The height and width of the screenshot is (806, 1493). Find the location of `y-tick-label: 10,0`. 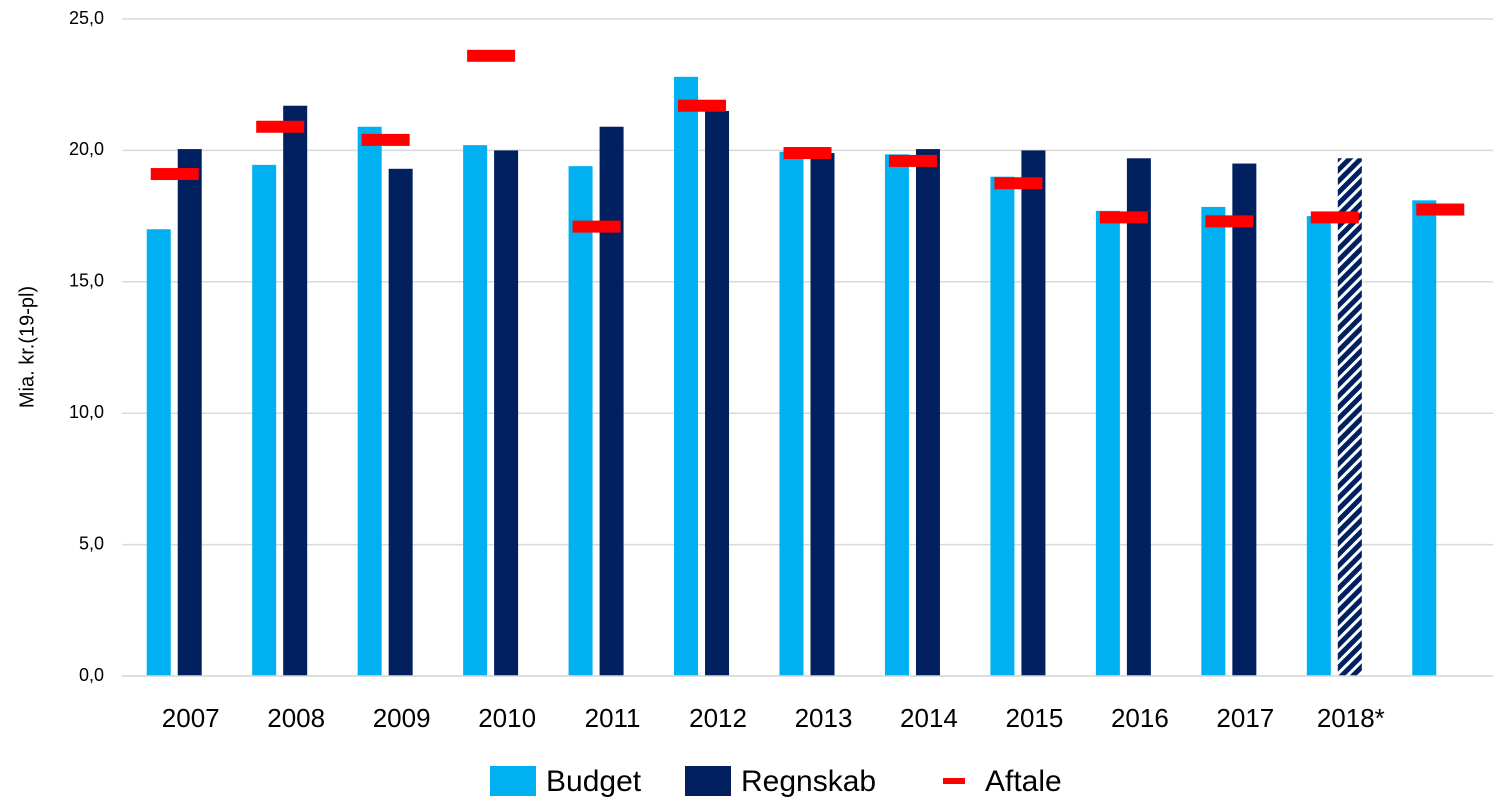

y-tick-label: 10,0 is located at coordinates (86, 412).